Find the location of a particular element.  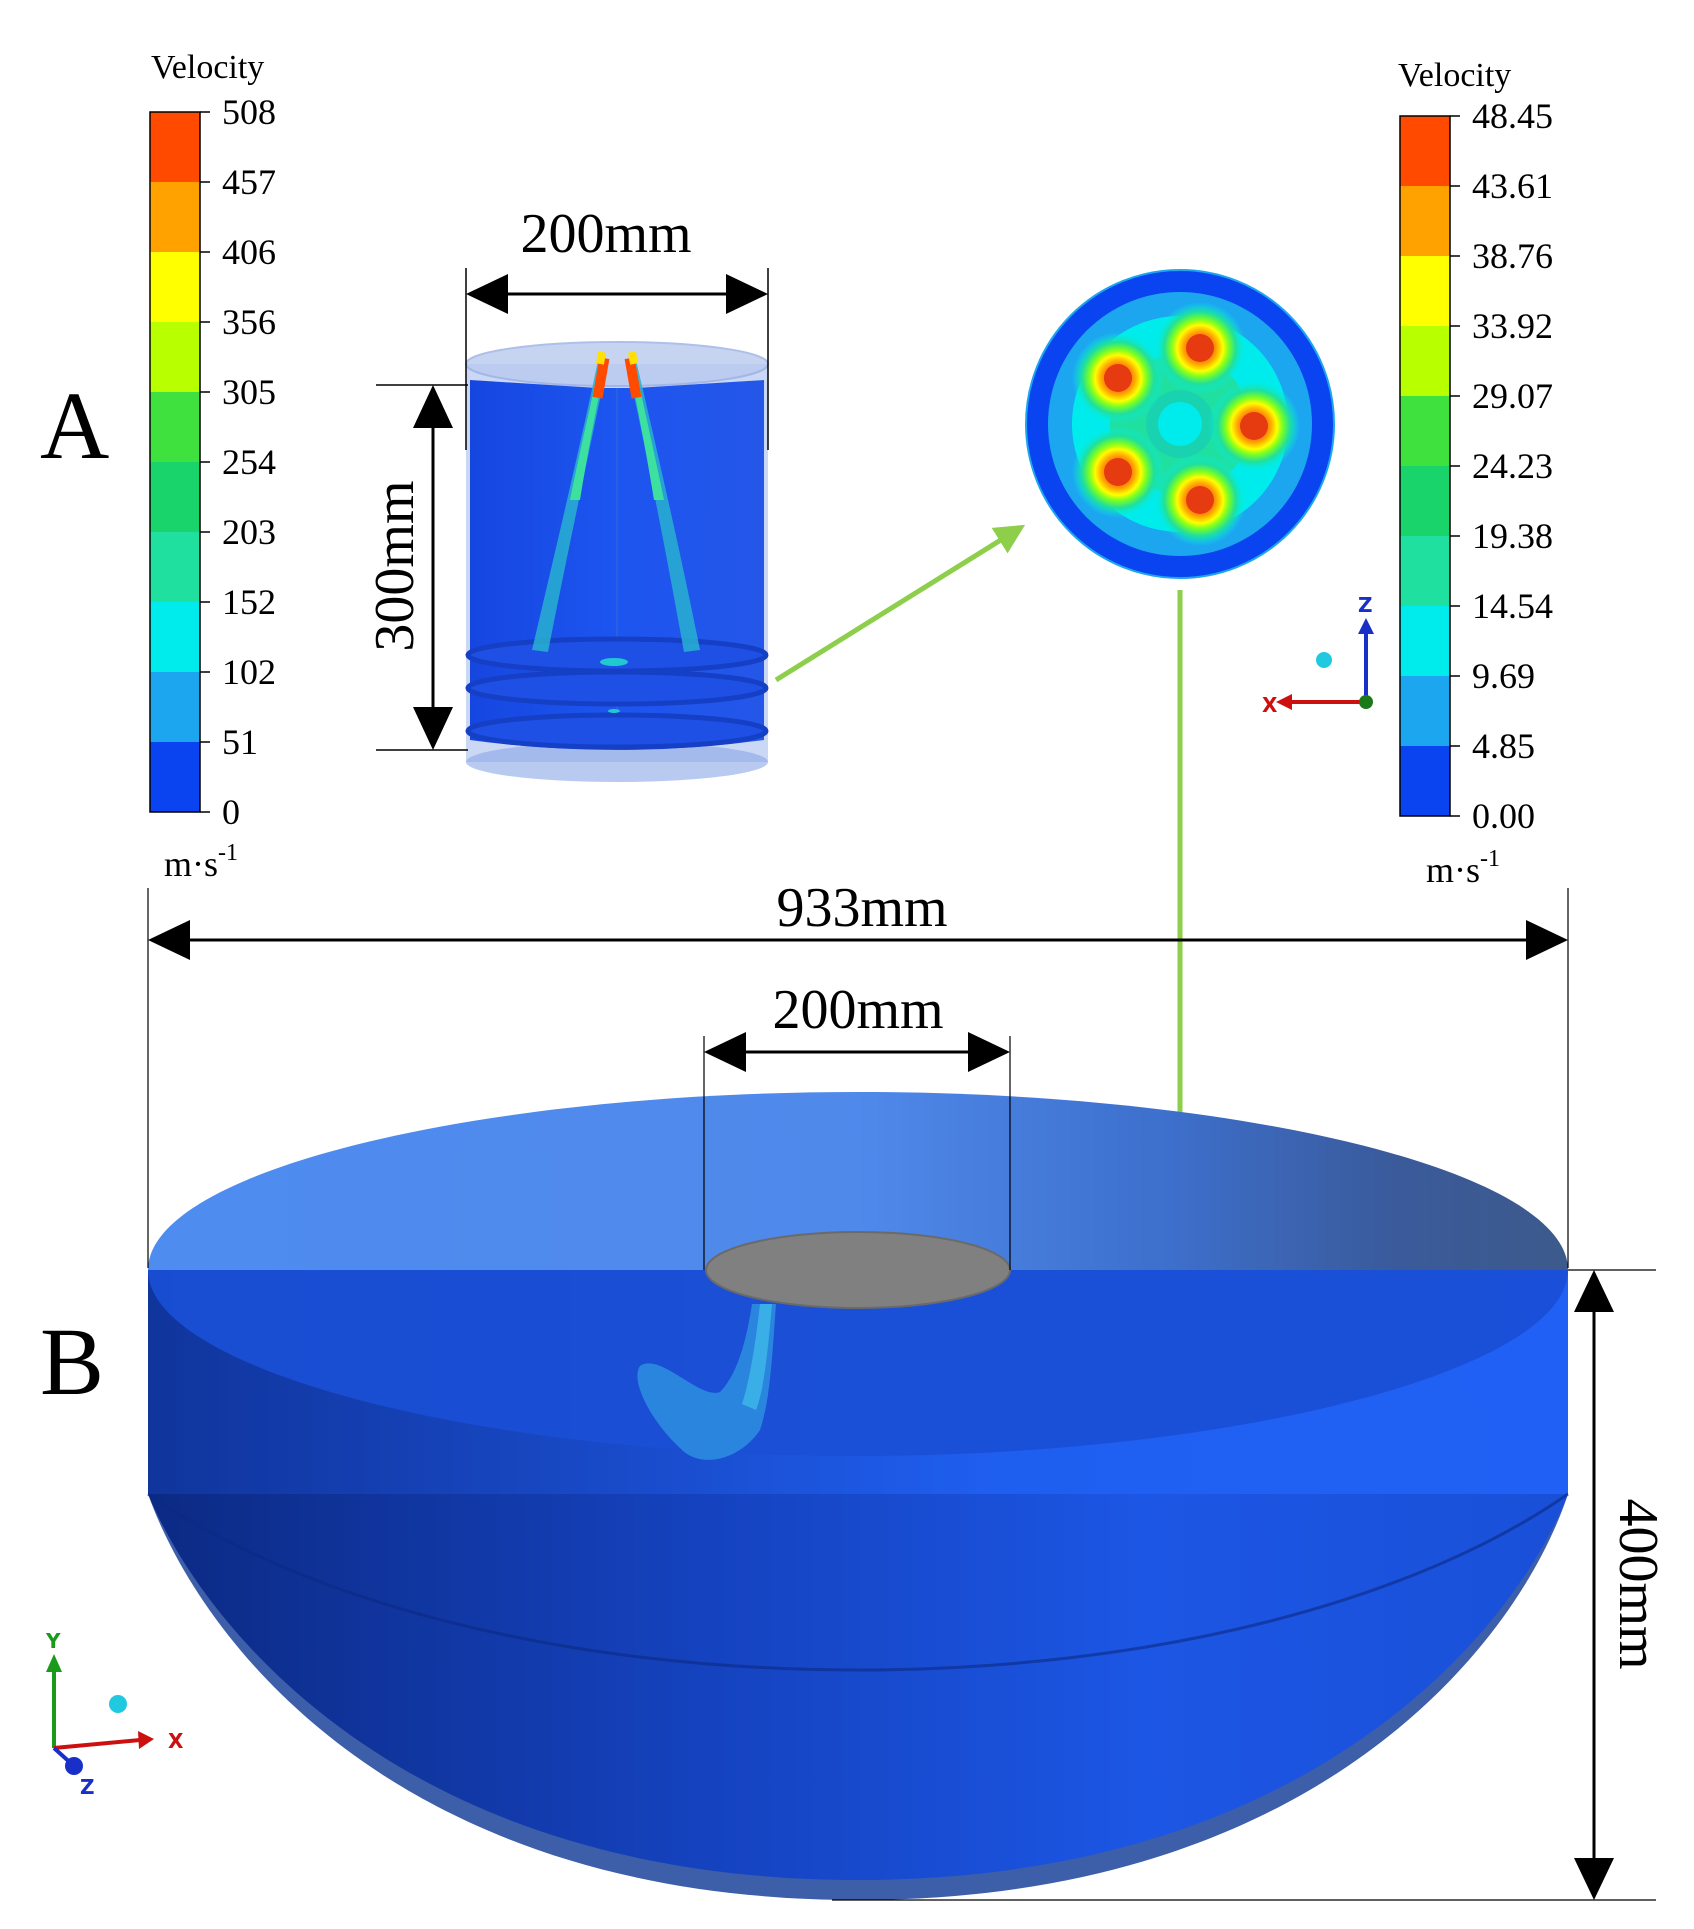

panel-label-a: A is located at coordinates (74, 425).